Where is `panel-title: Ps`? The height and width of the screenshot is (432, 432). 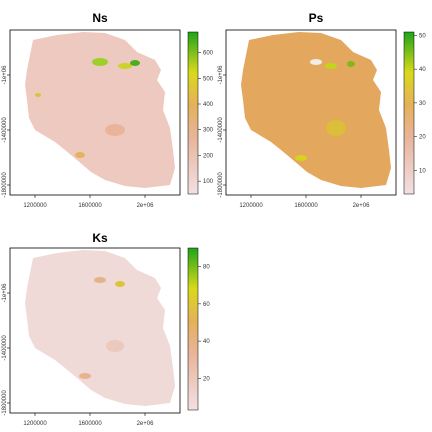
panel-title: Ps is located at coordinates (316, 18).